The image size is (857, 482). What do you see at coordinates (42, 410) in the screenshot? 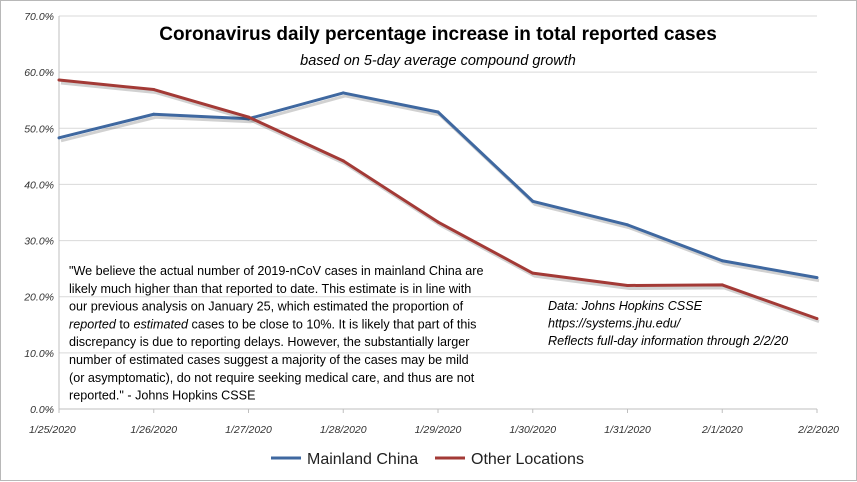
I see `y-tick-label: 0.0%` at bounding box center [42, 410].